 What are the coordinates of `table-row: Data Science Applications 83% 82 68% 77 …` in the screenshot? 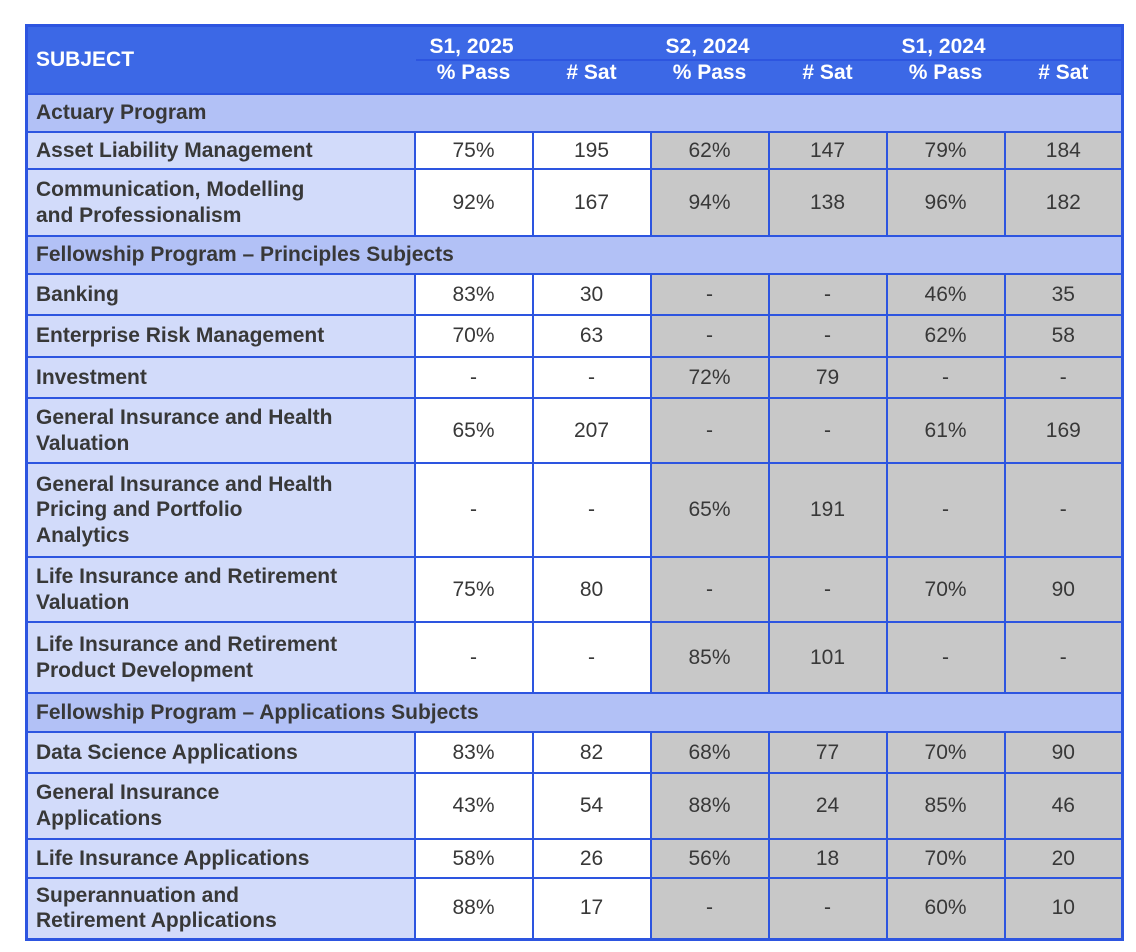 It's located at (574, 752).